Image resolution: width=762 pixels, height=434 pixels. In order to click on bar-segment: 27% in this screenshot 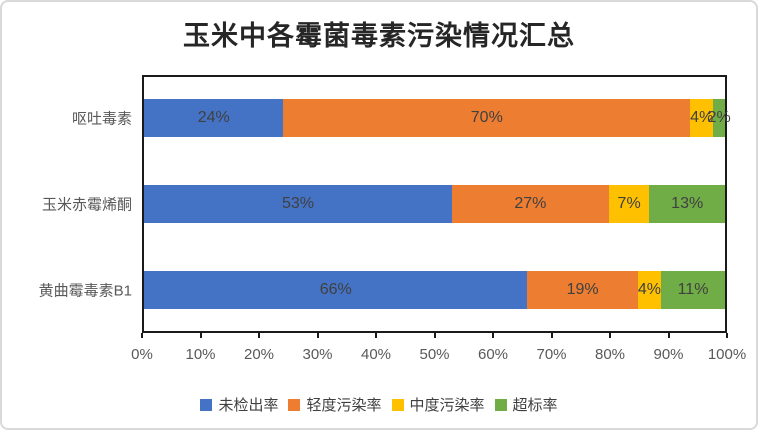, I will do `click(530, 204)`.